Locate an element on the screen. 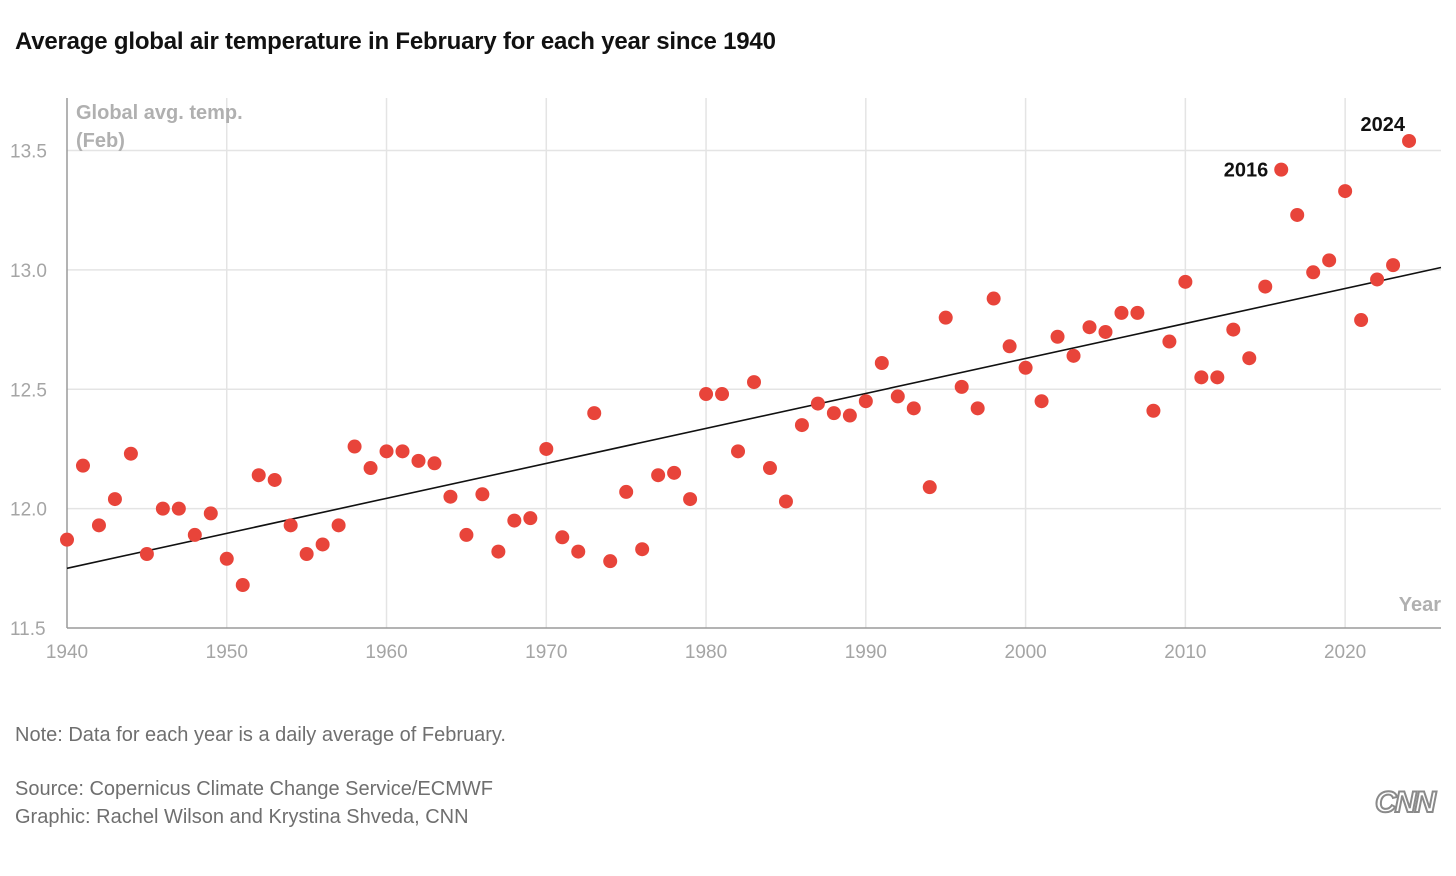  annotations: 2016 2024 is located at coordinates (1315, 148).